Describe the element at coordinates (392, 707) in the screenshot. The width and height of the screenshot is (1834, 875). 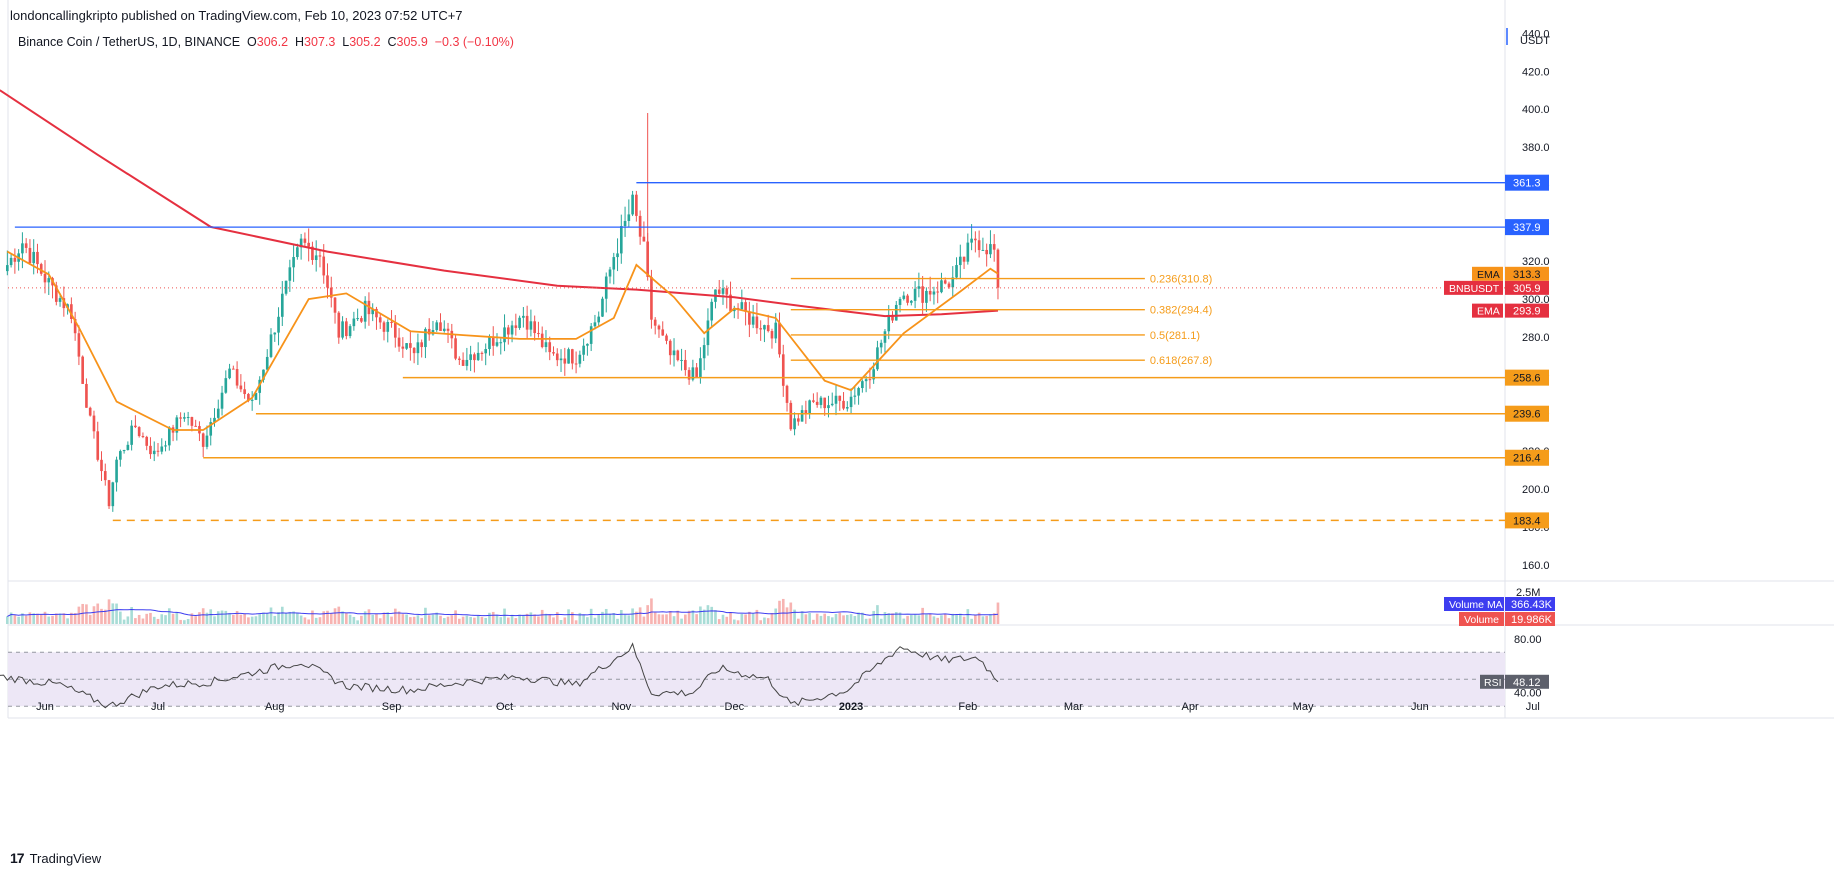
I see `time-axis-label: Sep` at that location.